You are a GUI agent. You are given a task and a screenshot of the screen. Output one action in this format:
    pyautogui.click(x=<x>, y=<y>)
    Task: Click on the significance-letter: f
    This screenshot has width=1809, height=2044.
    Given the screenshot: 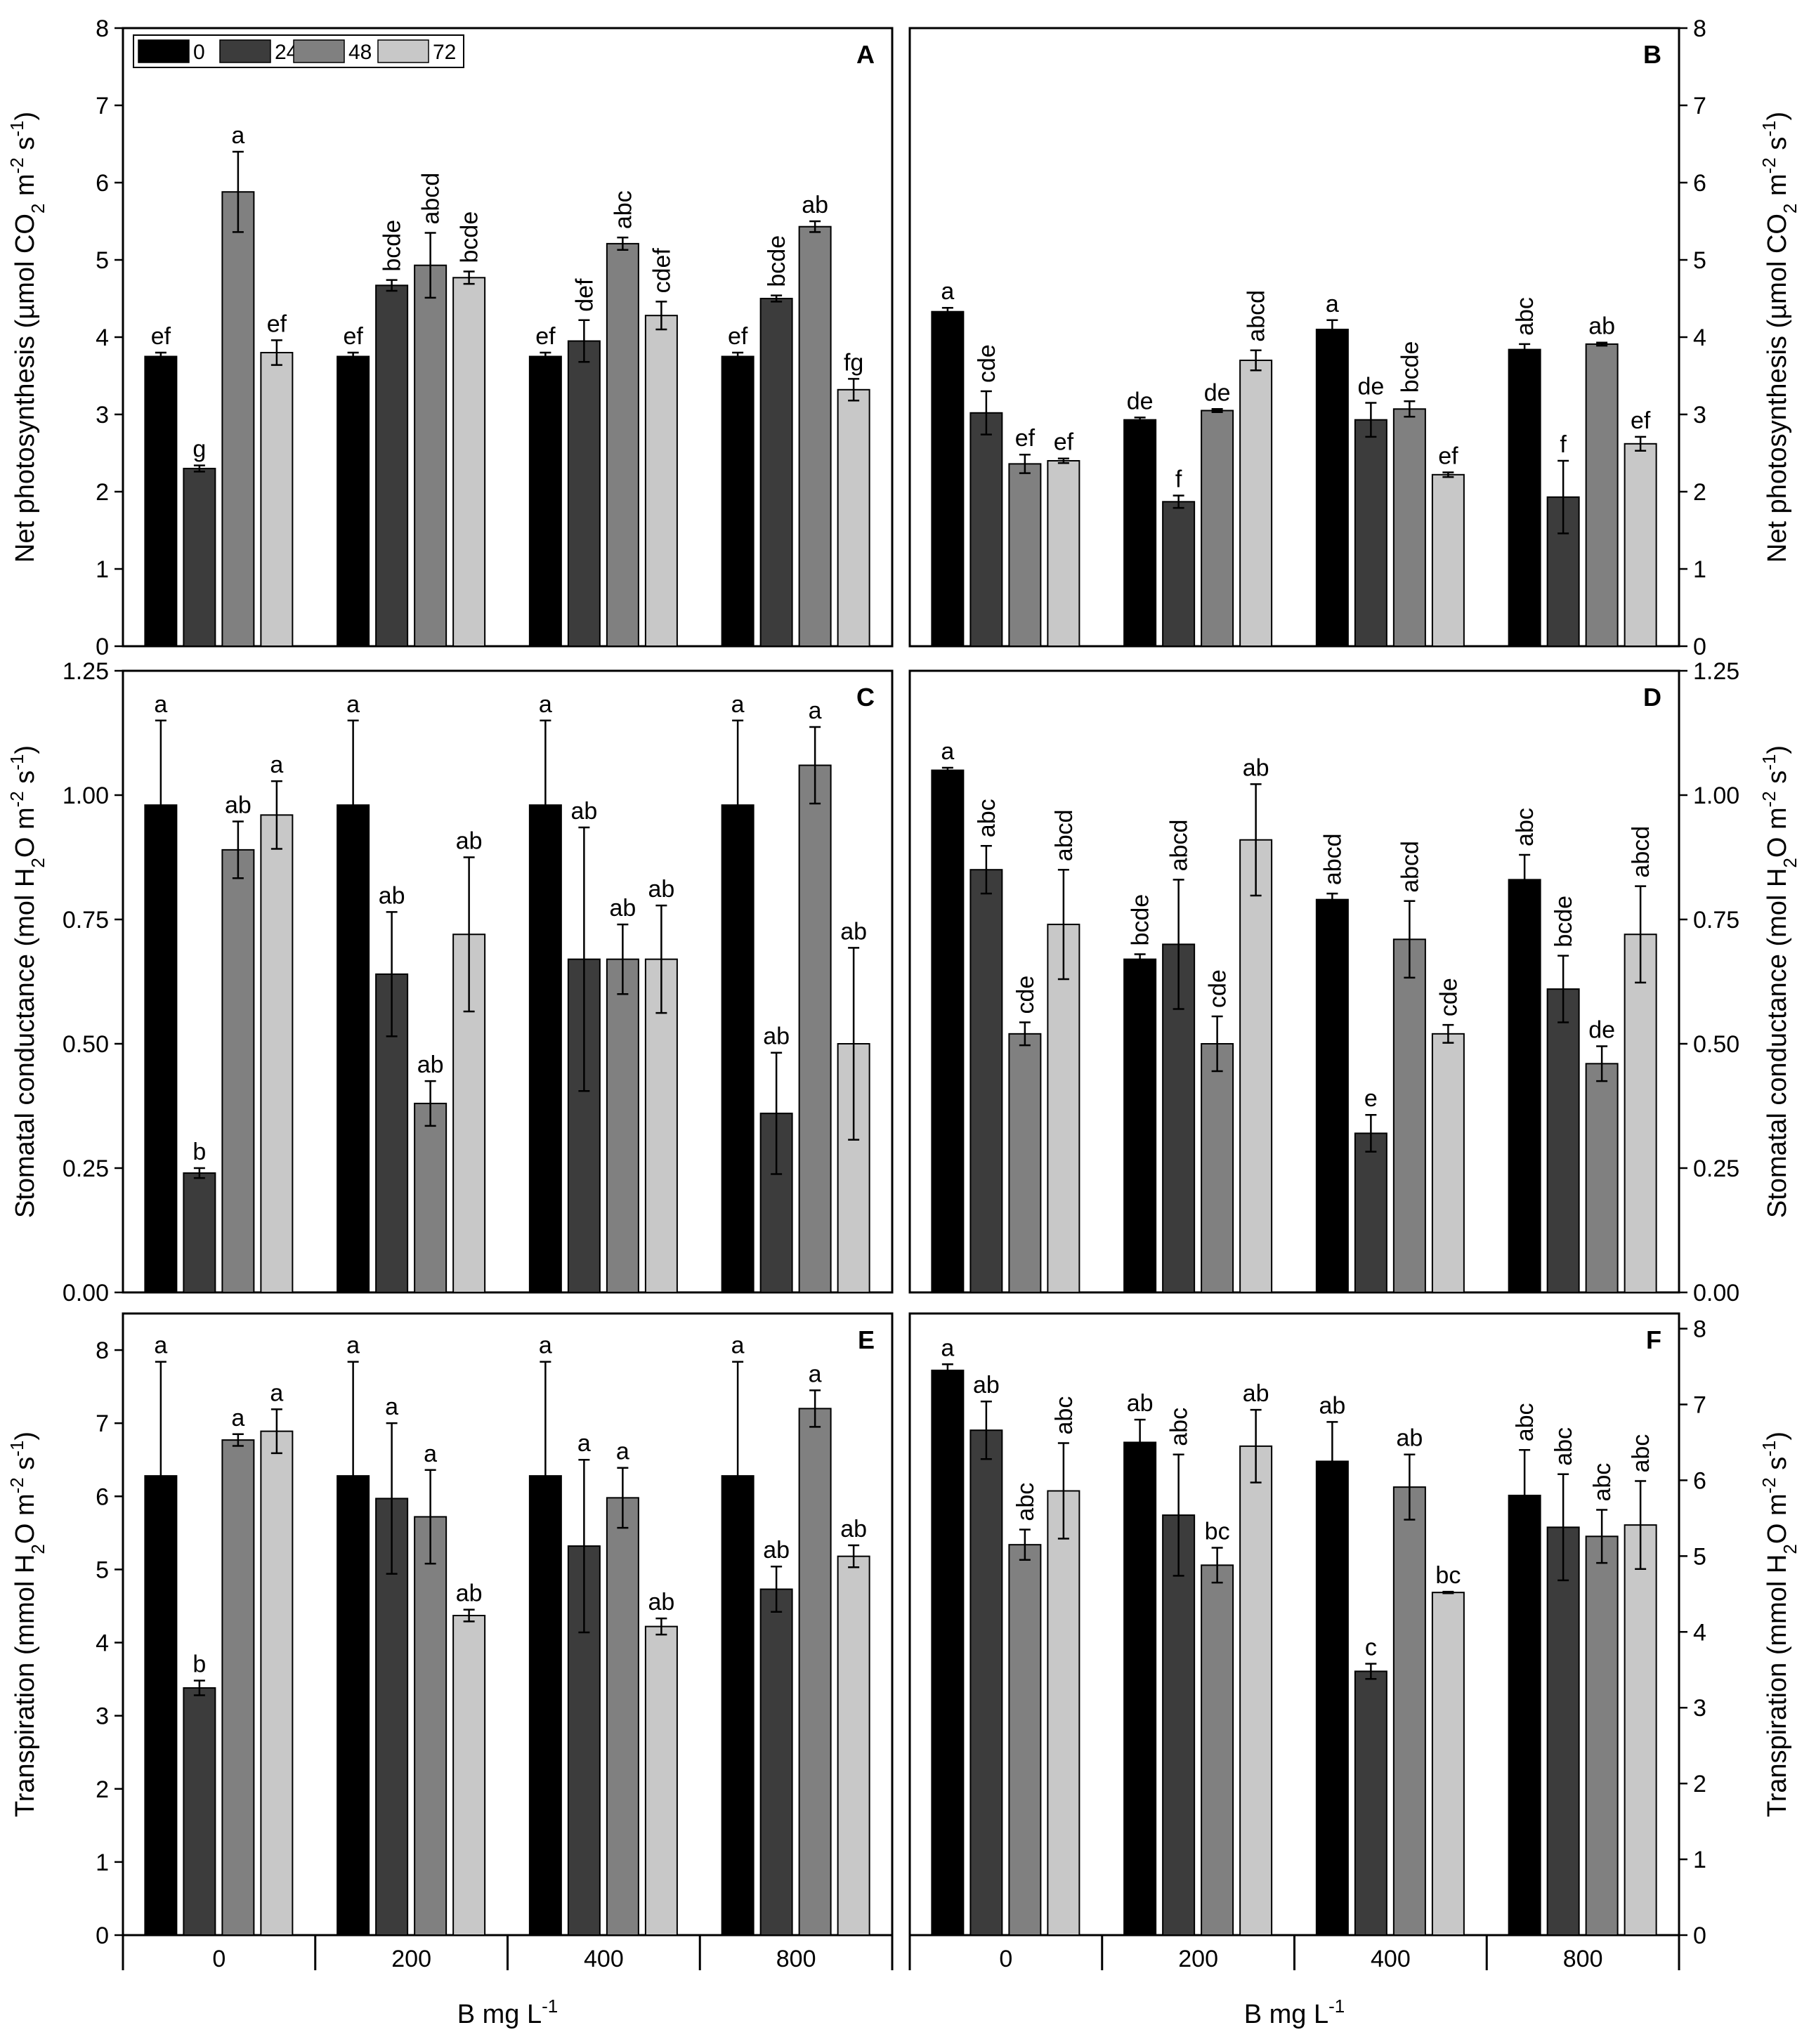 What is the action you would take?
    pyautogui.click(x=1178, y=479)
    